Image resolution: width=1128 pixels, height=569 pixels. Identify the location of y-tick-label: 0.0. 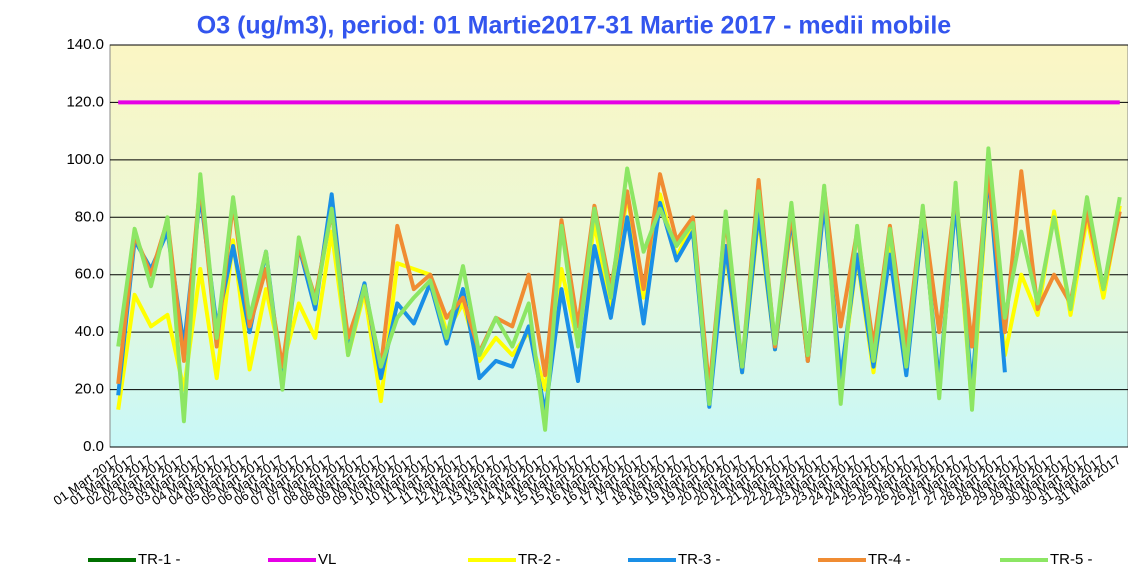
(93, 446).